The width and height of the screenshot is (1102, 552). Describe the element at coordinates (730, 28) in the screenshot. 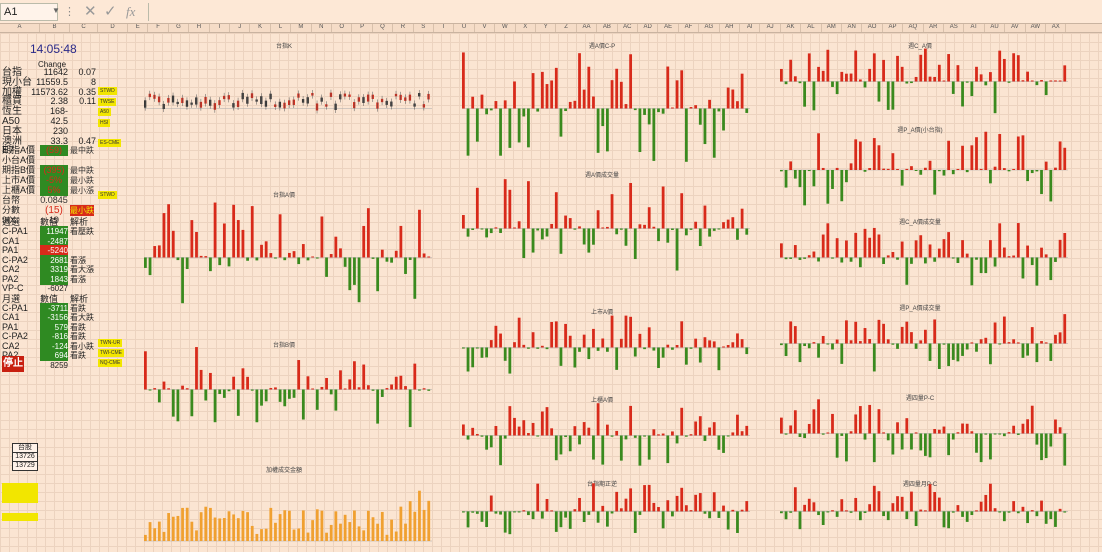

I see `column-header-ah: AH` at that location.